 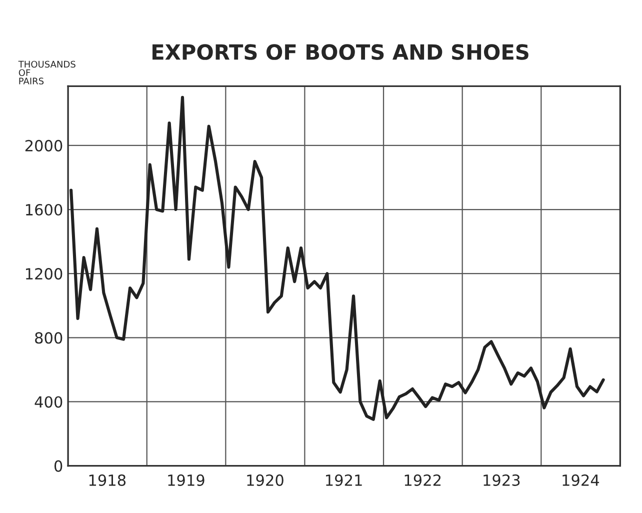 What do you see at coordinates (265, 480) in the screenshot?
I see `x-tick-label: 1920` at bounding box center [265, 480].